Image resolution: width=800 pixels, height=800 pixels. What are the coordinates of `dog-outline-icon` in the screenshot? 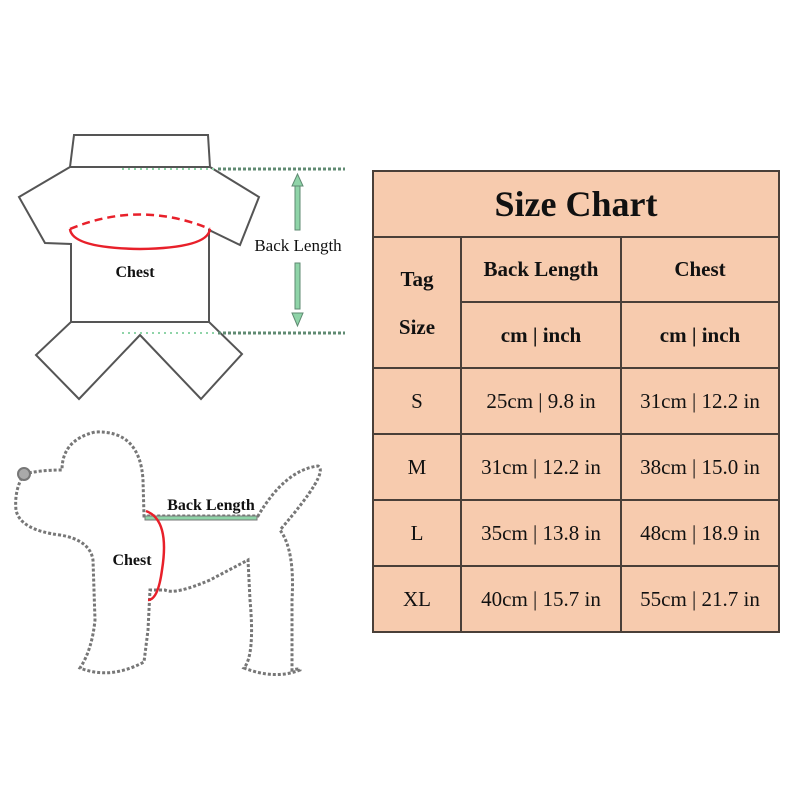 It's located at (168, 553).